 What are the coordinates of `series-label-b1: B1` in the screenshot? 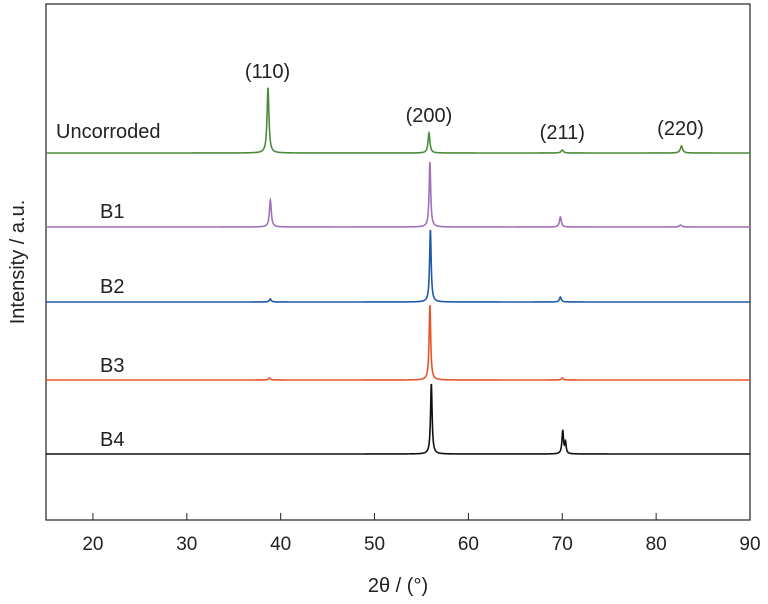 It's located at (112, 212).